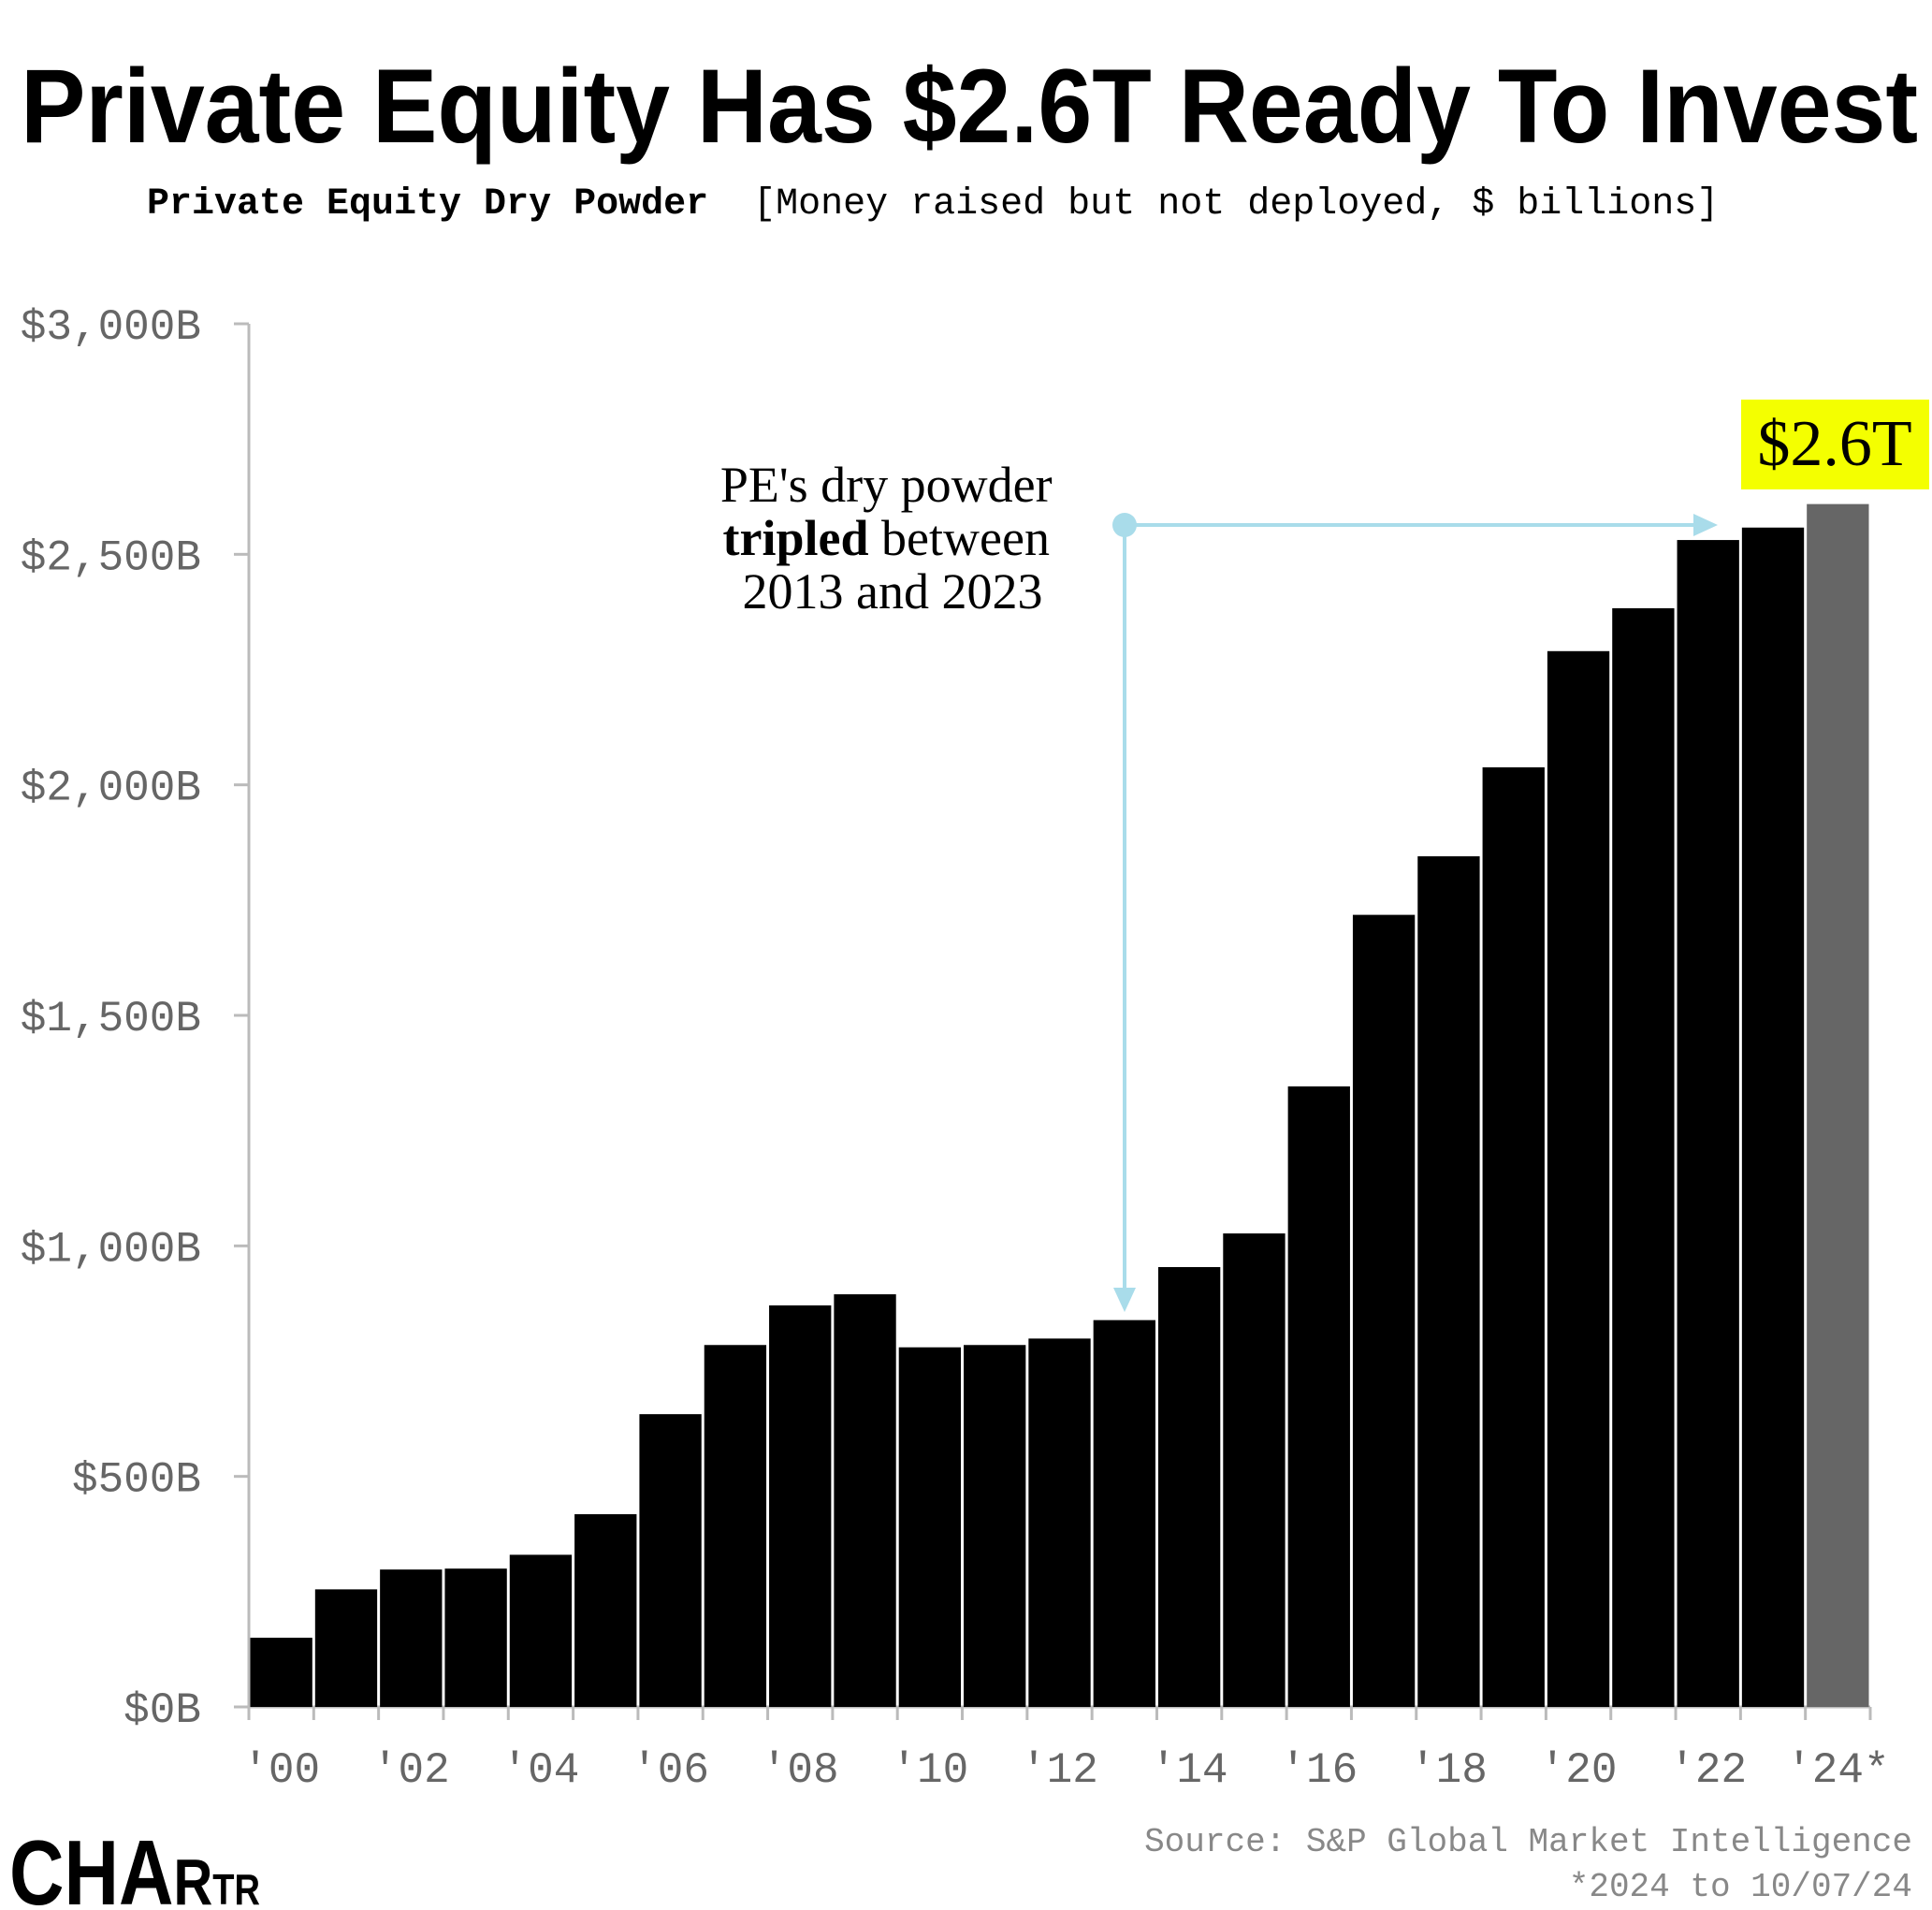  I want to click on annotation-line-1: PE's dry powder, so click(886, 485).